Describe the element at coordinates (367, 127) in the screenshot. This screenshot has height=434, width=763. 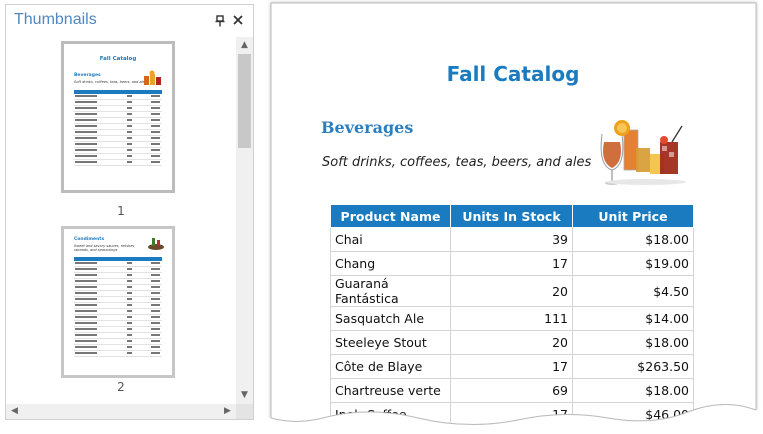
I see `category-heading: Beverages` at that location.